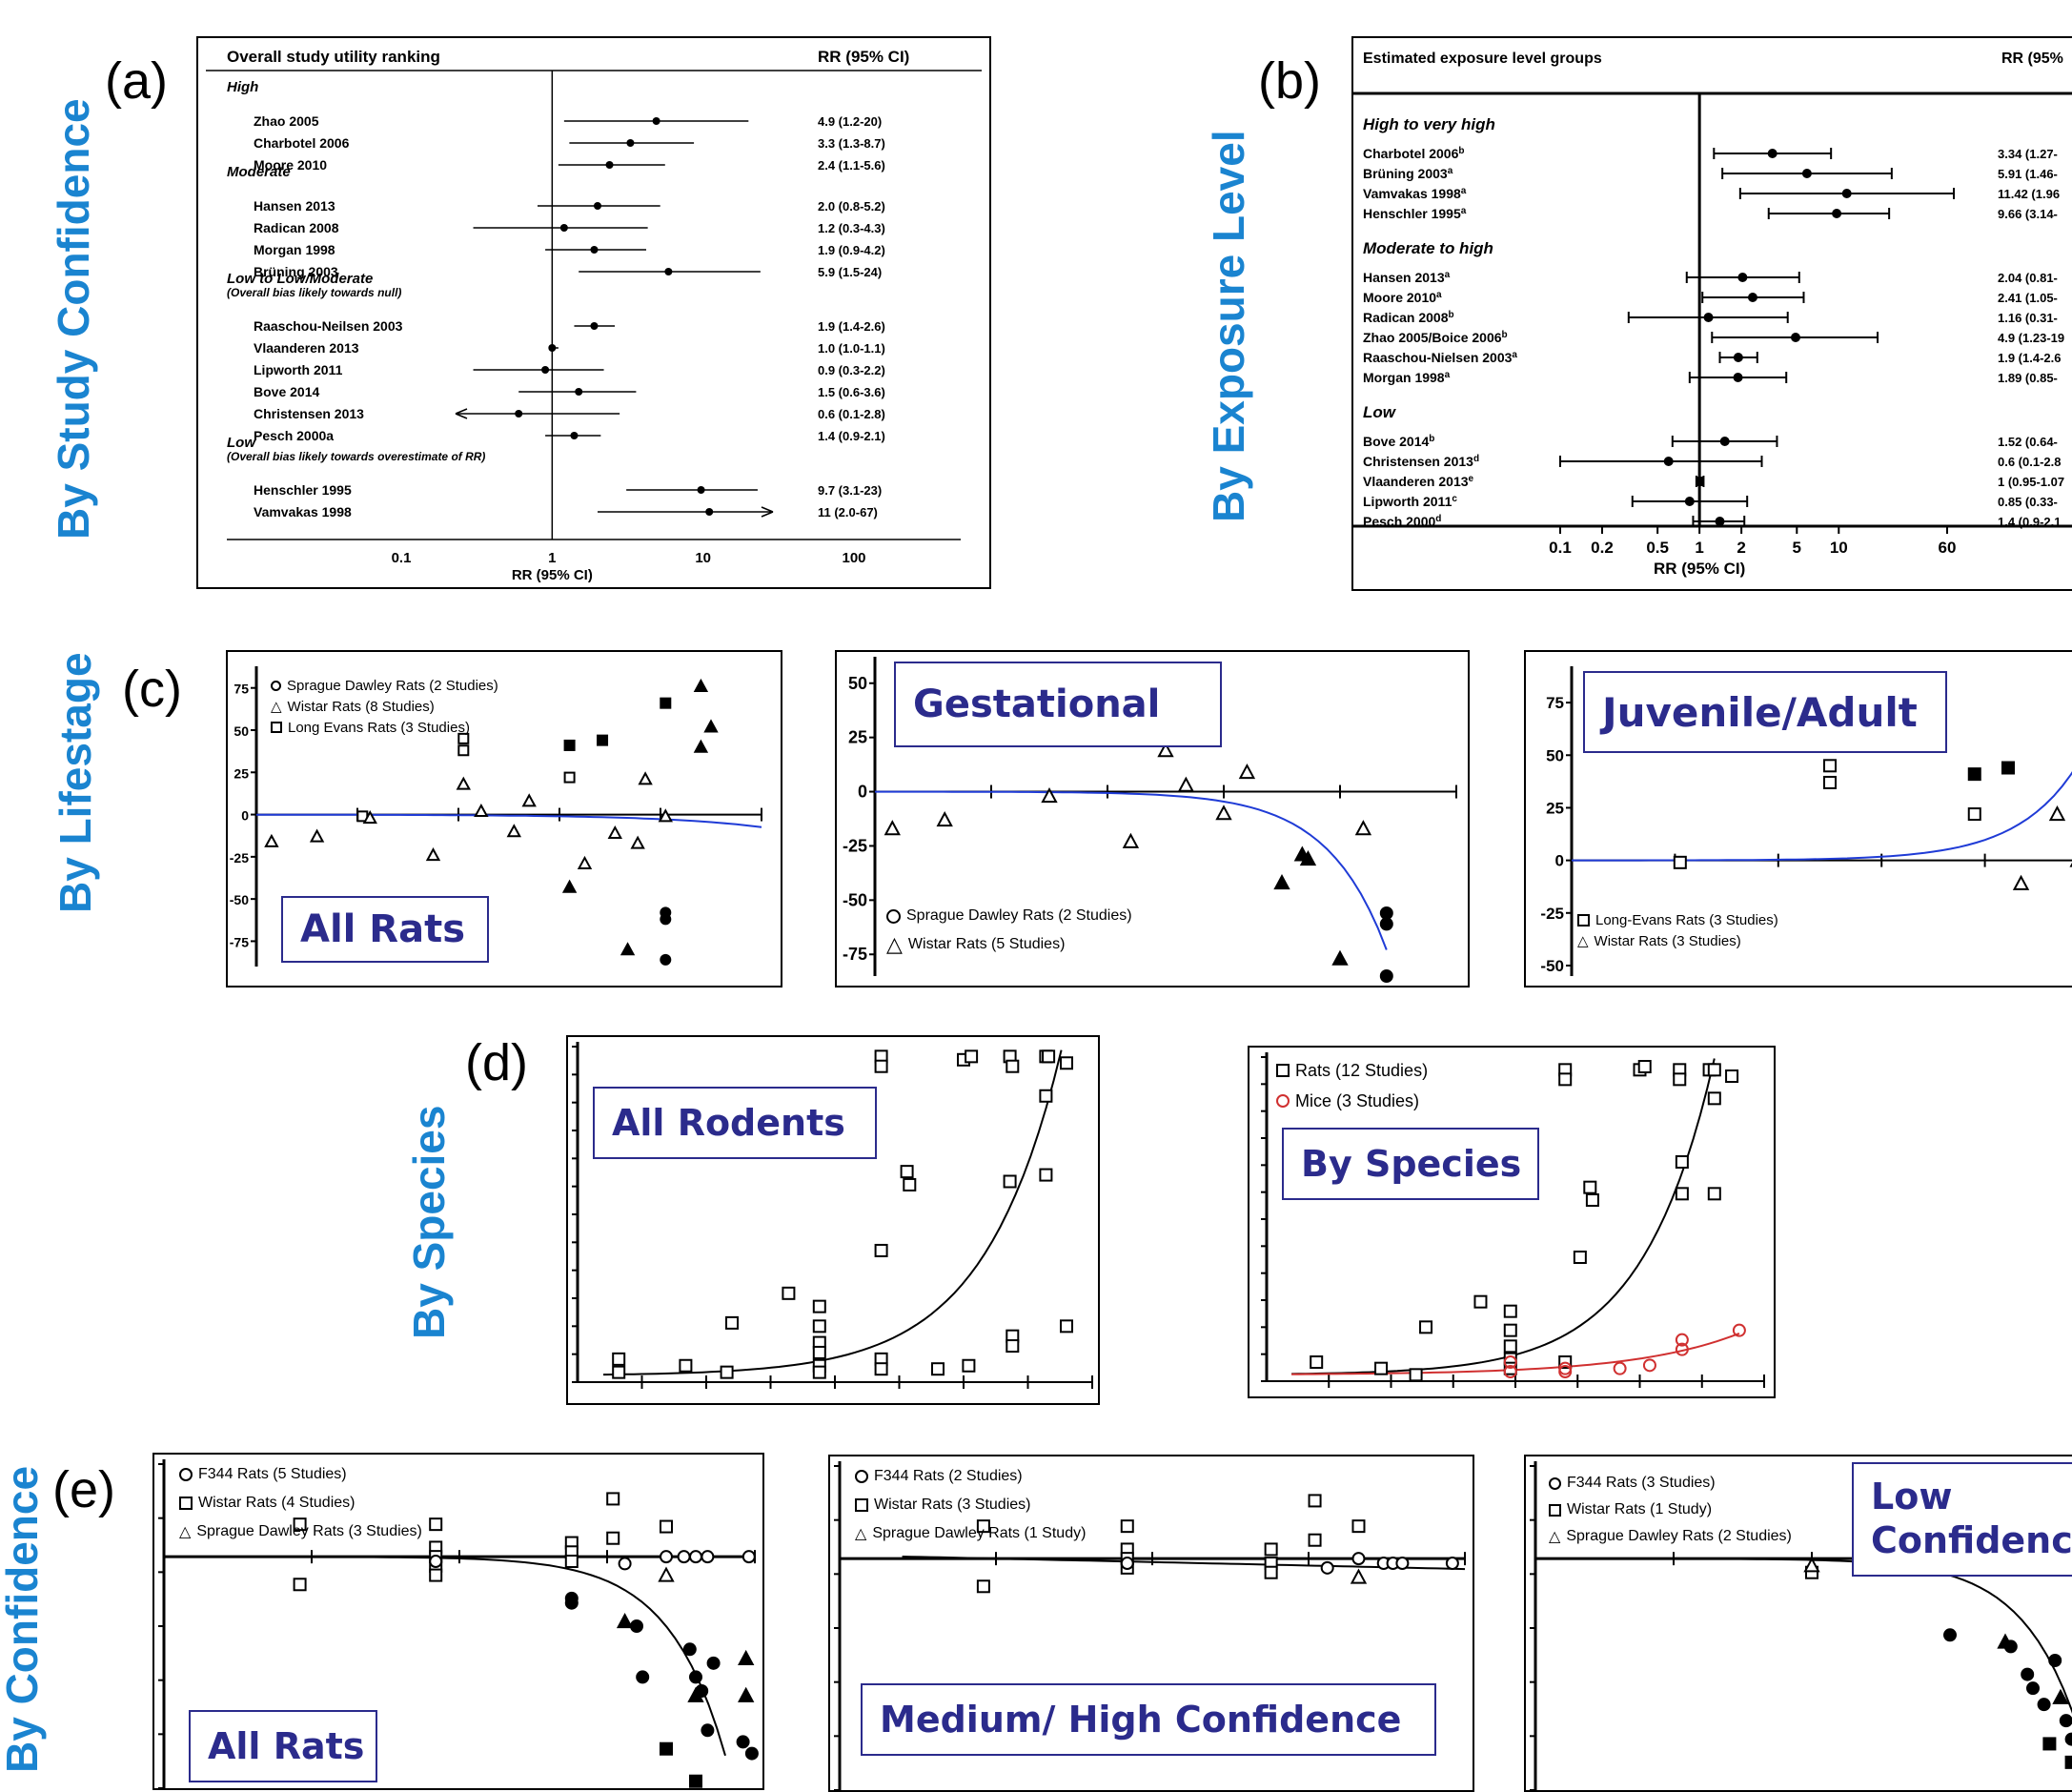 This screenshot has width=2072, height=1792. Describe the element at coordinates (1408, 174) in the screenshot. I see `study-name: Brüning 2003a` at that location.